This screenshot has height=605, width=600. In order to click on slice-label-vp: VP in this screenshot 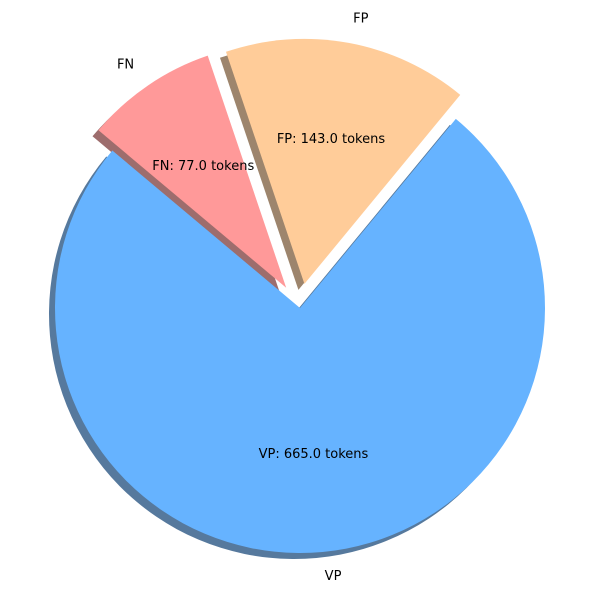, I will do `click(333, 576)`.